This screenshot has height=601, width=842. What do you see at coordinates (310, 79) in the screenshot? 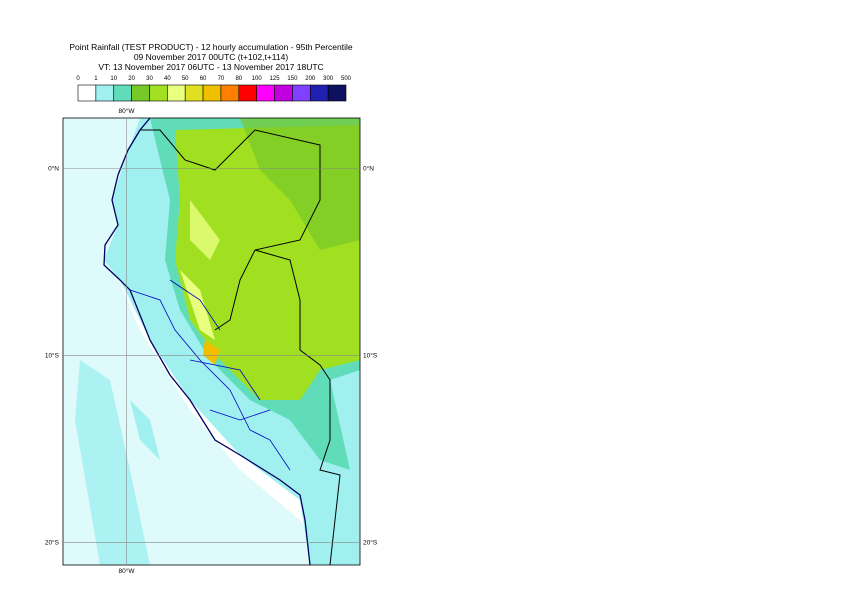
I see `legend-label: 200` at bounding box center [310, 79].